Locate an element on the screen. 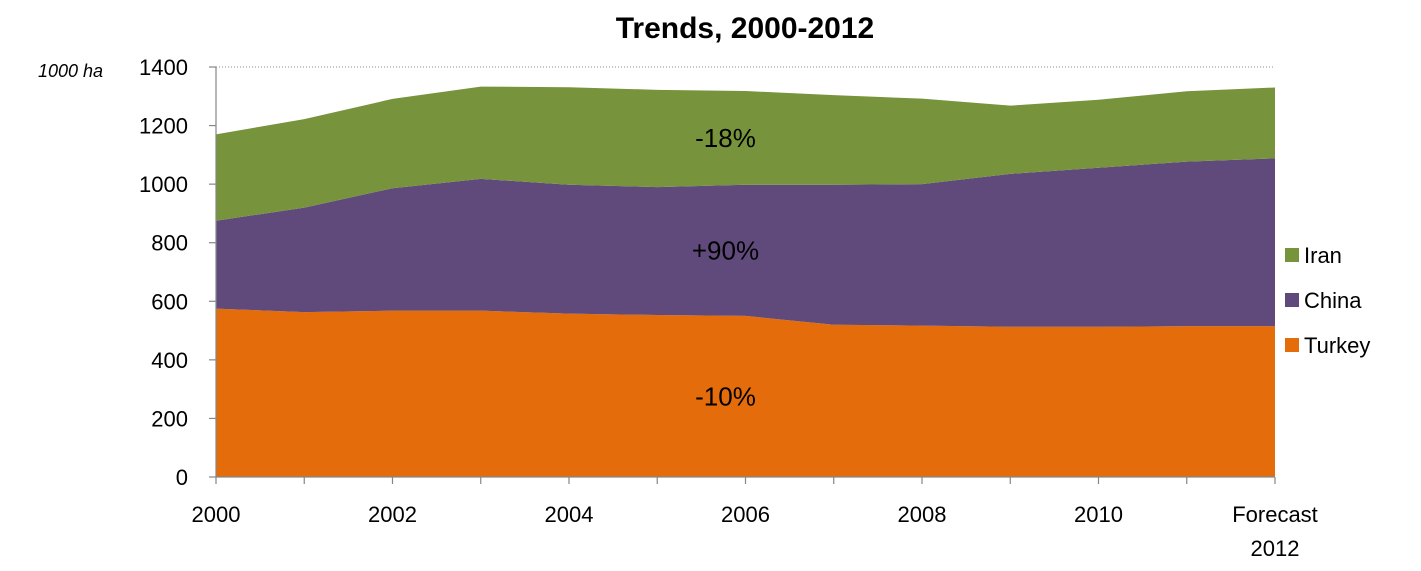 This screenshot has width=1421, height=571. y-tick-label: 600 is located at coordinates (169, 301).